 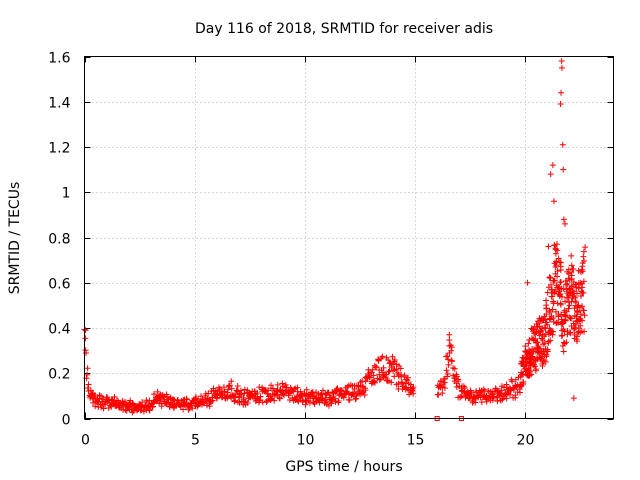 What do you see at coordinates (59, 240) in the screenshot?
I see `y-tick-label: 0.8` at bounding box center [59, 240].